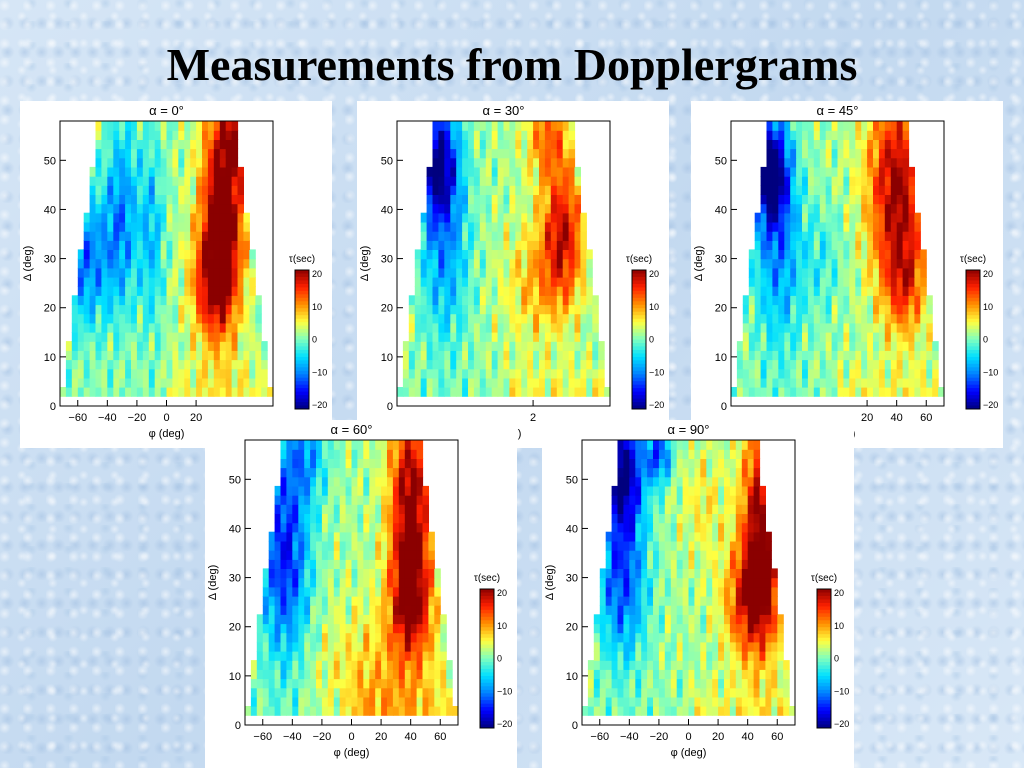  What do you see at coordinates (599, 737) in the screenshot?
I see `x-tick-label: −60` at bounding box center [599, 737].